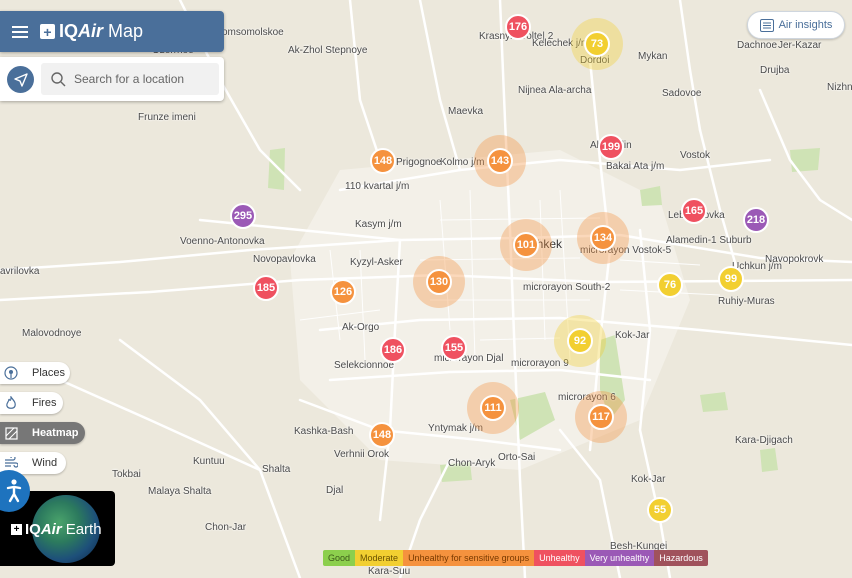 The width and height of the screenshot is (852, 578). What do you see at coordinates (31, 403) in the screenshot?
I see `fires-toggle: Fires` at bounding box center [31, 403].